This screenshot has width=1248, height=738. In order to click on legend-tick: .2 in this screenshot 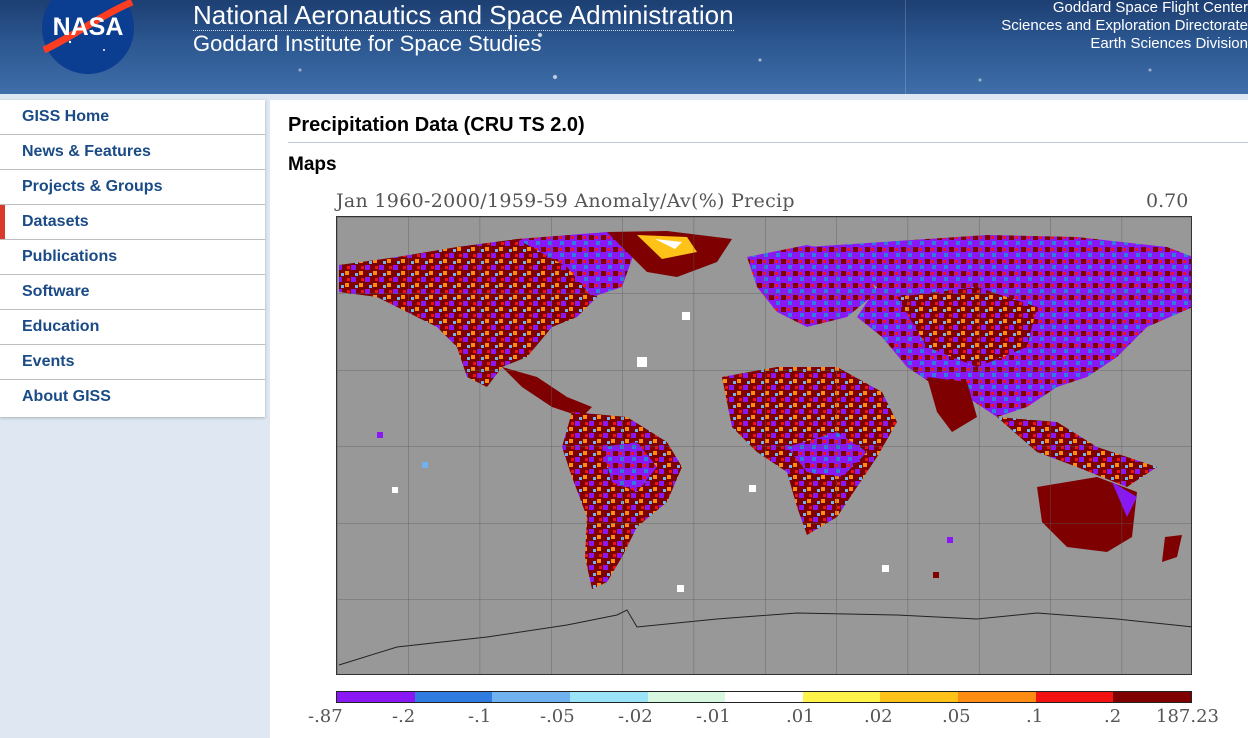, I will do `click(1113, 716)`.